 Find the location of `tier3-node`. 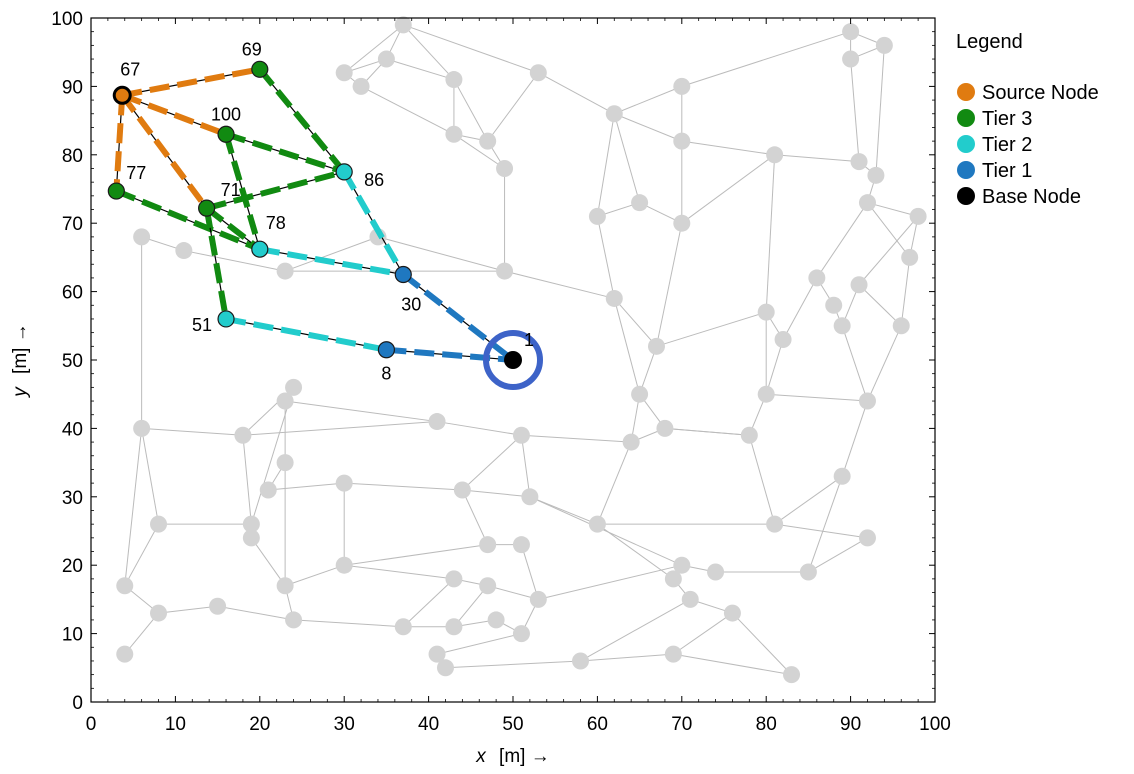

tier3-node is located at coordinates (116, 191).